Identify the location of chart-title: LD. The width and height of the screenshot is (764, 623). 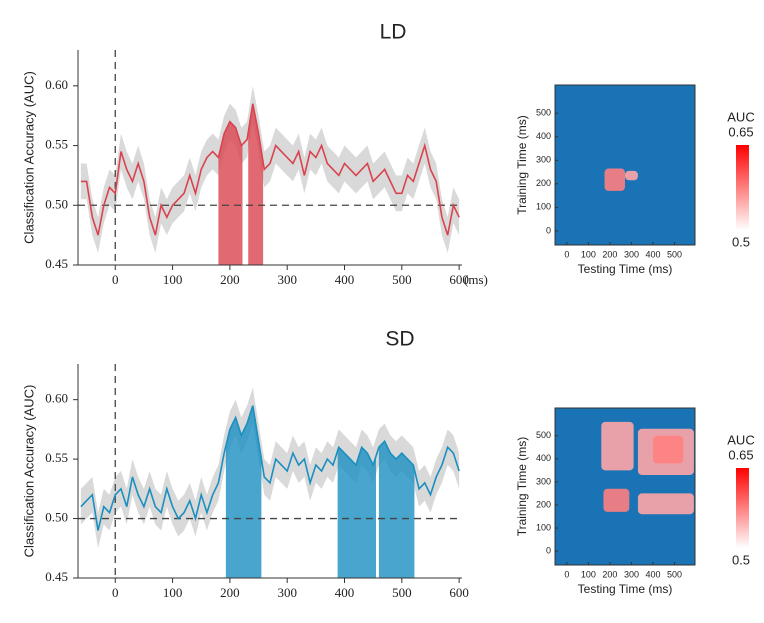
(393, 32).